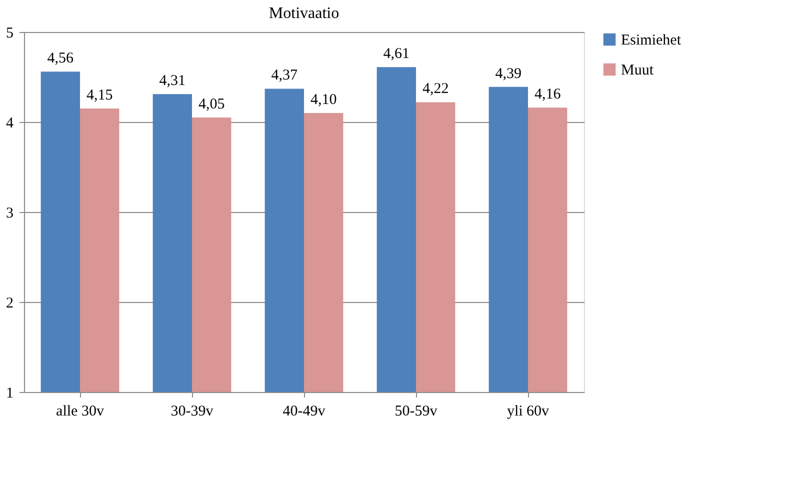 The width and height of the screenshot is (810, 502). What do you see at coordinates (651, 40) in the screenshot?
I see `legend-label: Esimiehet` at bounding box center [651, 40].